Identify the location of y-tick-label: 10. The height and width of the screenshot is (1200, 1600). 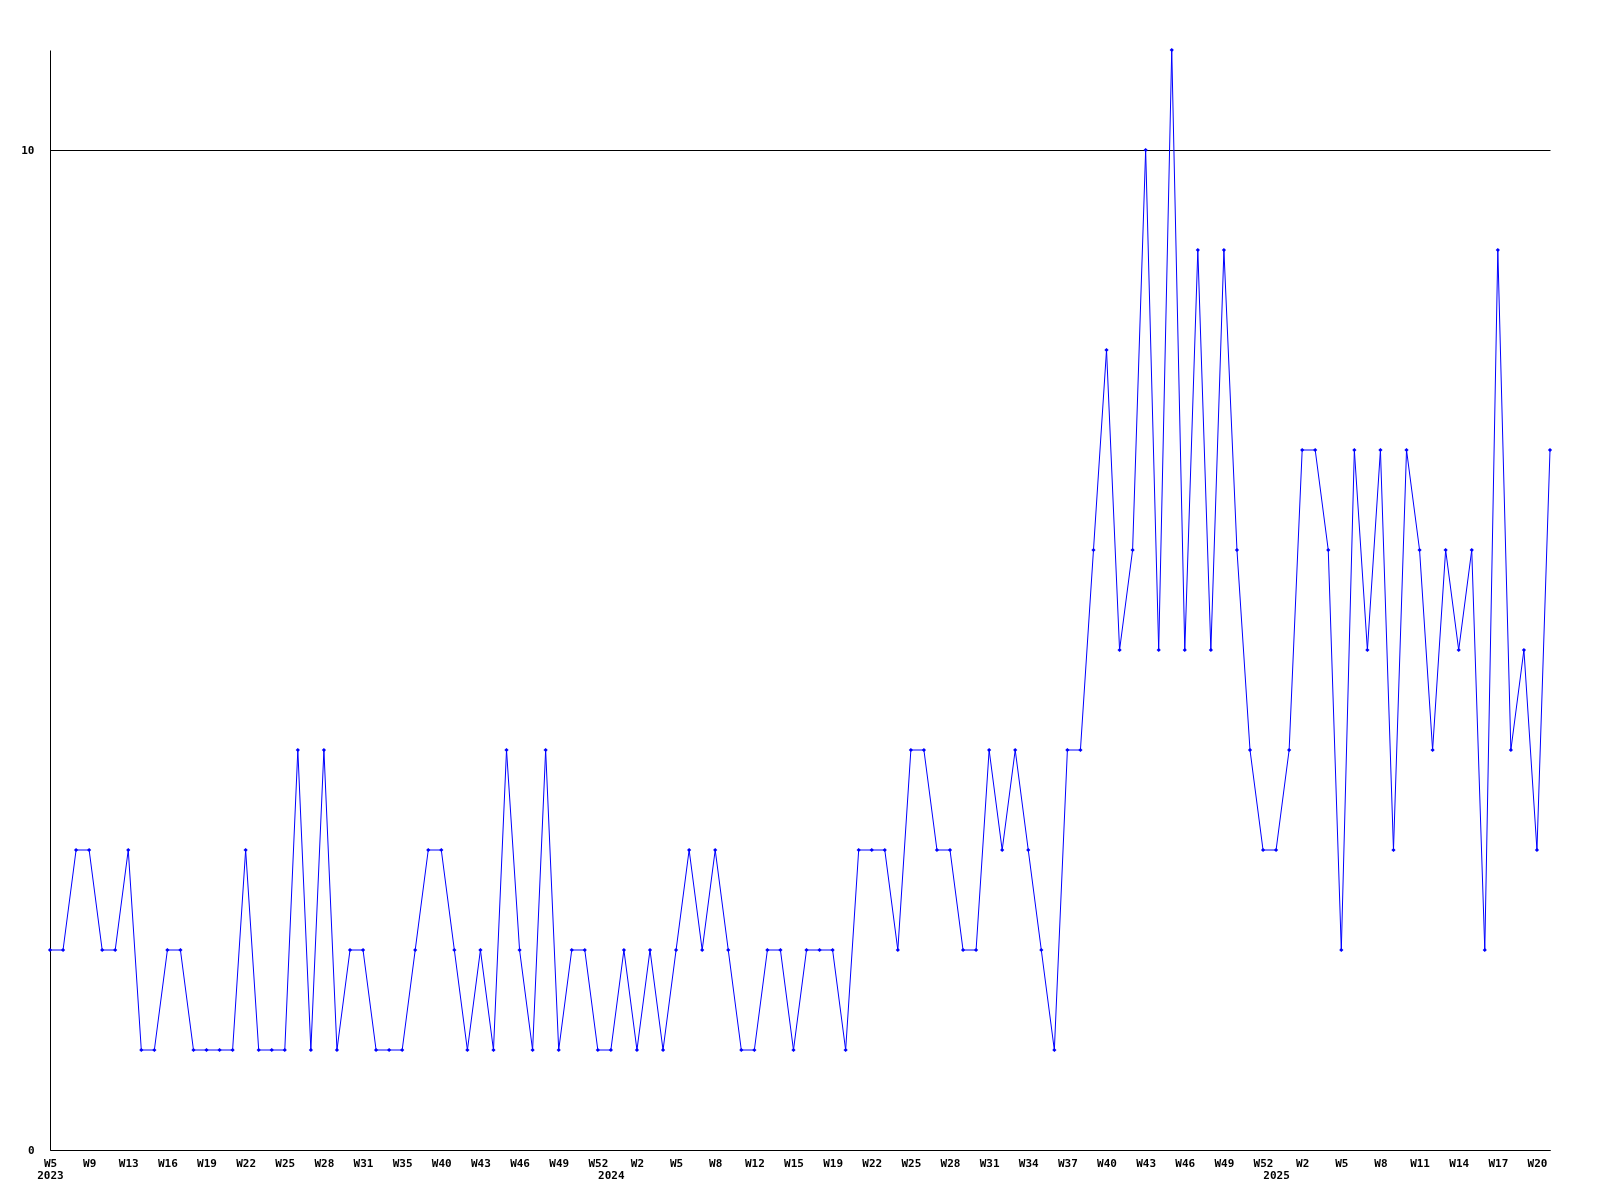
(28, 150).